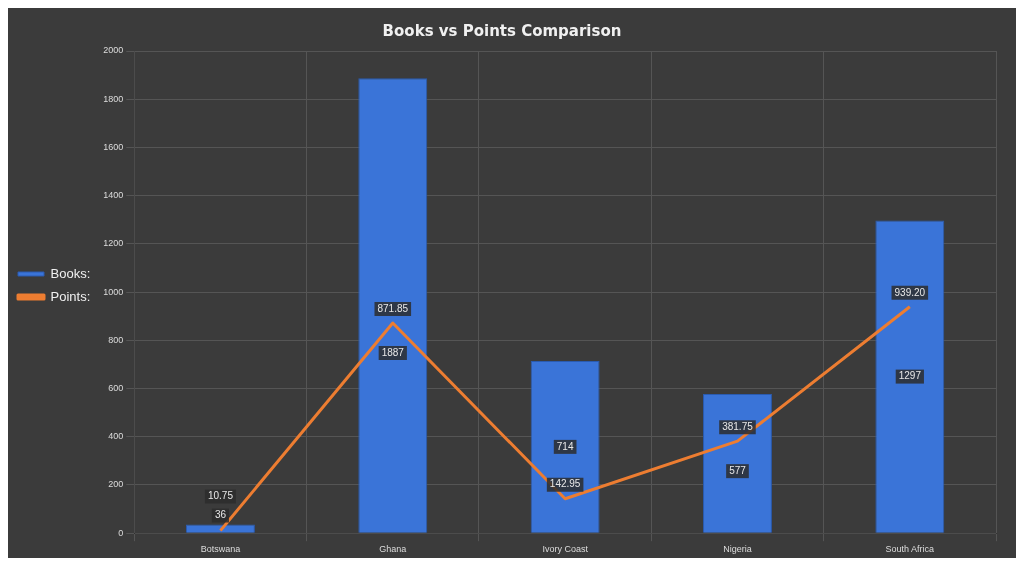 The width and height of the screenshot is (1024, 566). Describe the element at coordinates (393, 308) in the screenshot. I see `data-label: 871.85` at that location.